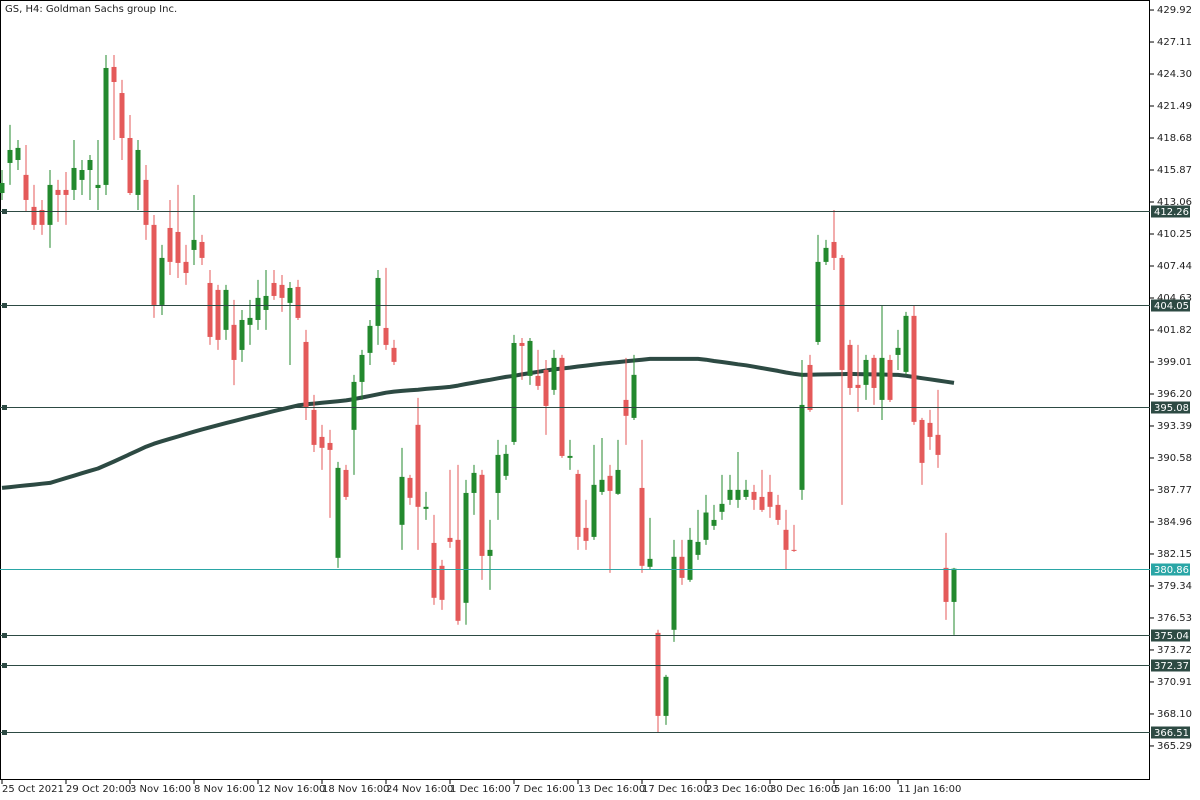  I want to click on x-tick-label: 24 Nov 16:00, so click(419, 789).